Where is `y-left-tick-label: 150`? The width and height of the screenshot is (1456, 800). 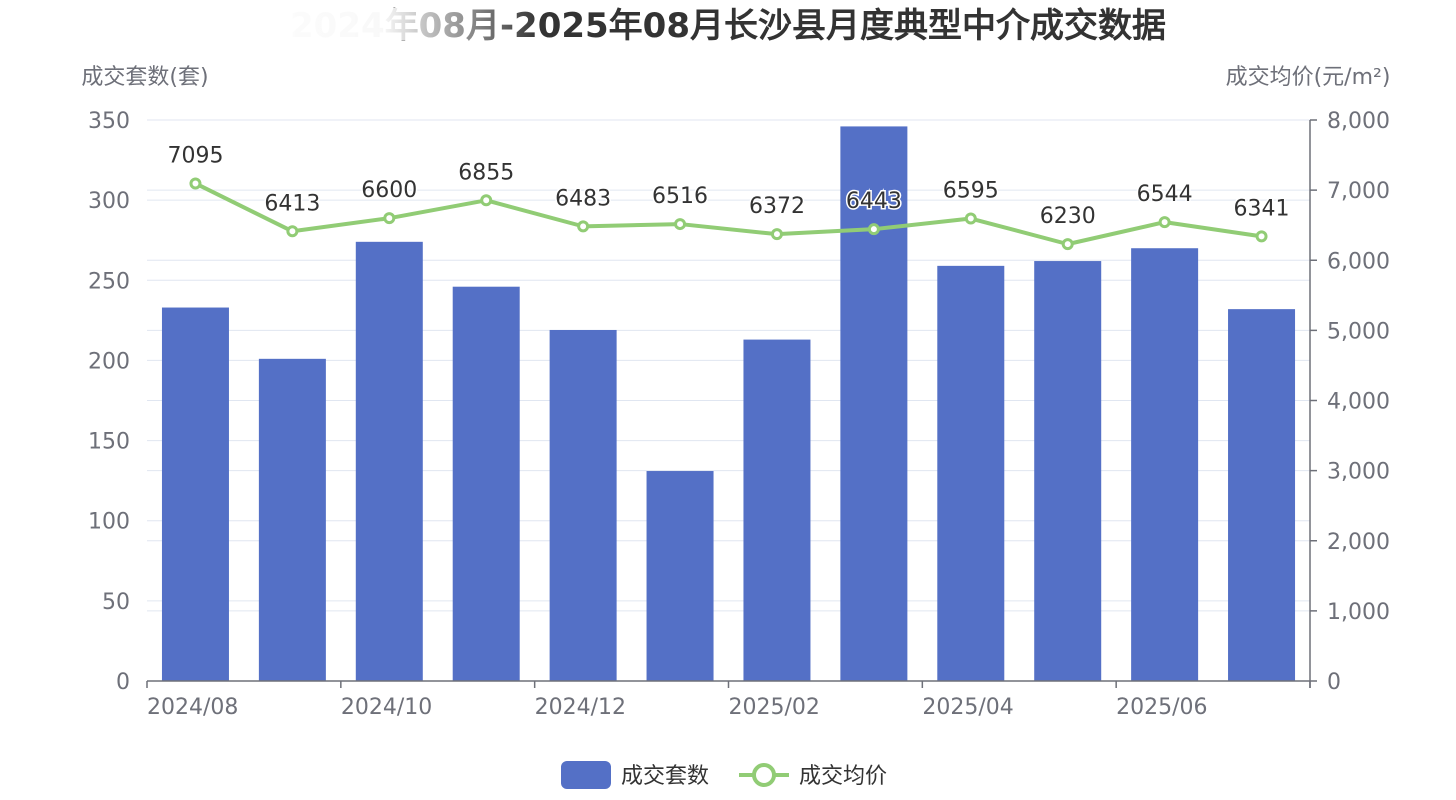
y-left-tick-label: 150 is located at coordinates (109, 442).